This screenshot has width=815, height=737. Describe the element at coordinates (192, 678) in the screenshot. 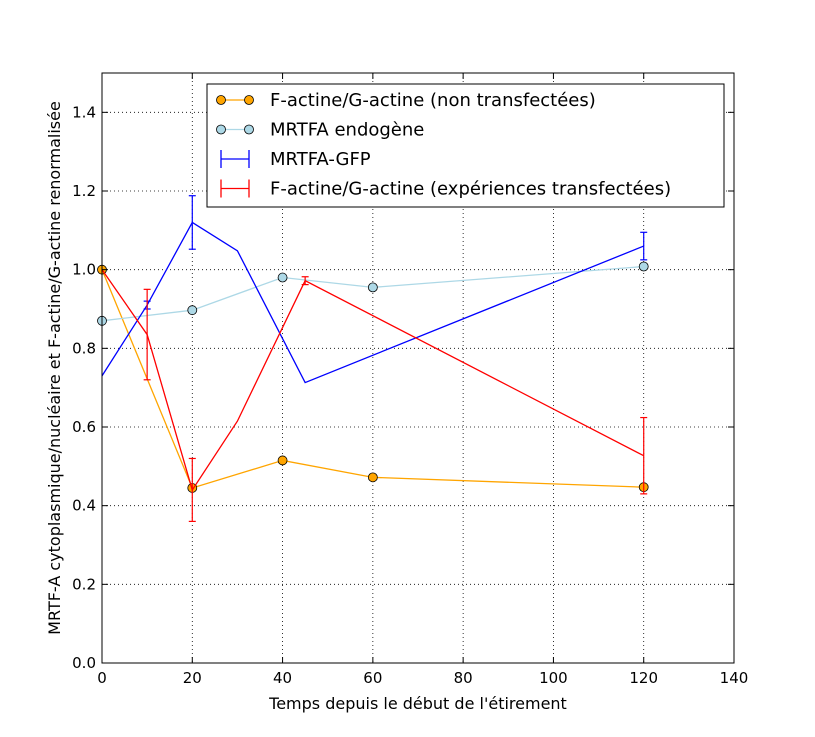

I see `x-tick-label: 20` at that location.